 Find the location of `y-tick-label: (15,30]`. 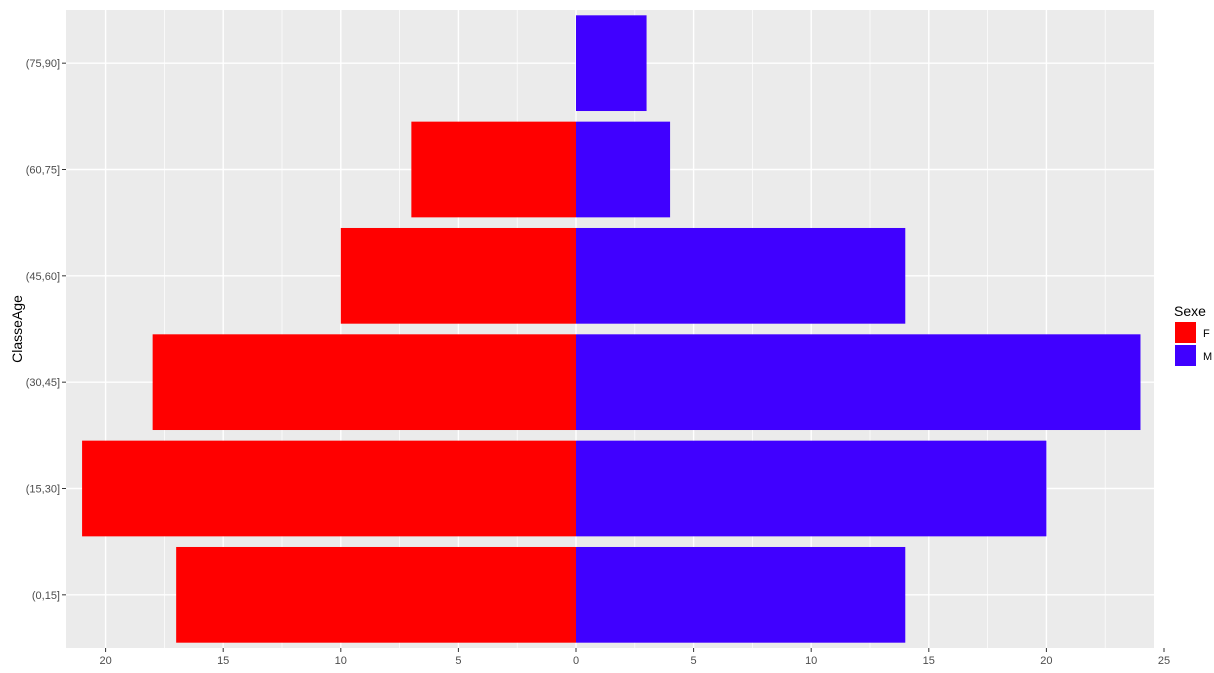

y-tick-label: (15,30] is located at coordinates (43, 490).